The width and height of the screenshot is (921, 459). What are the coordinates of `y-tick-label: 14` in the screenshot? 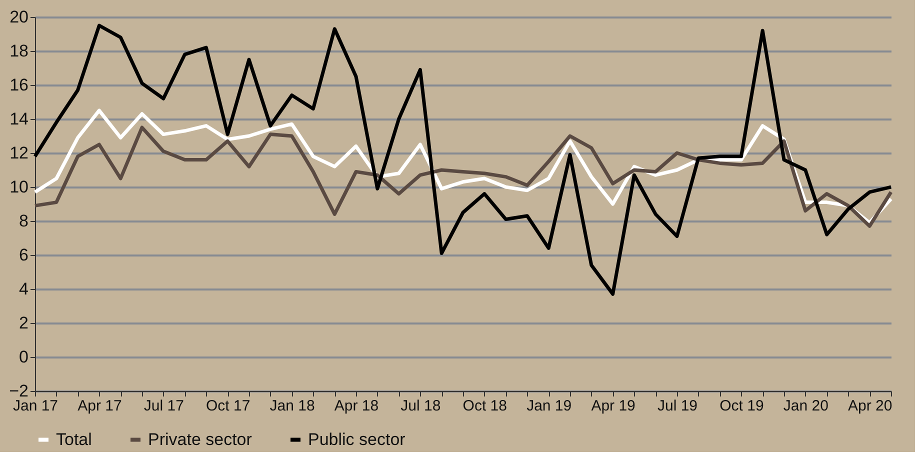 It's located at (19, 119).